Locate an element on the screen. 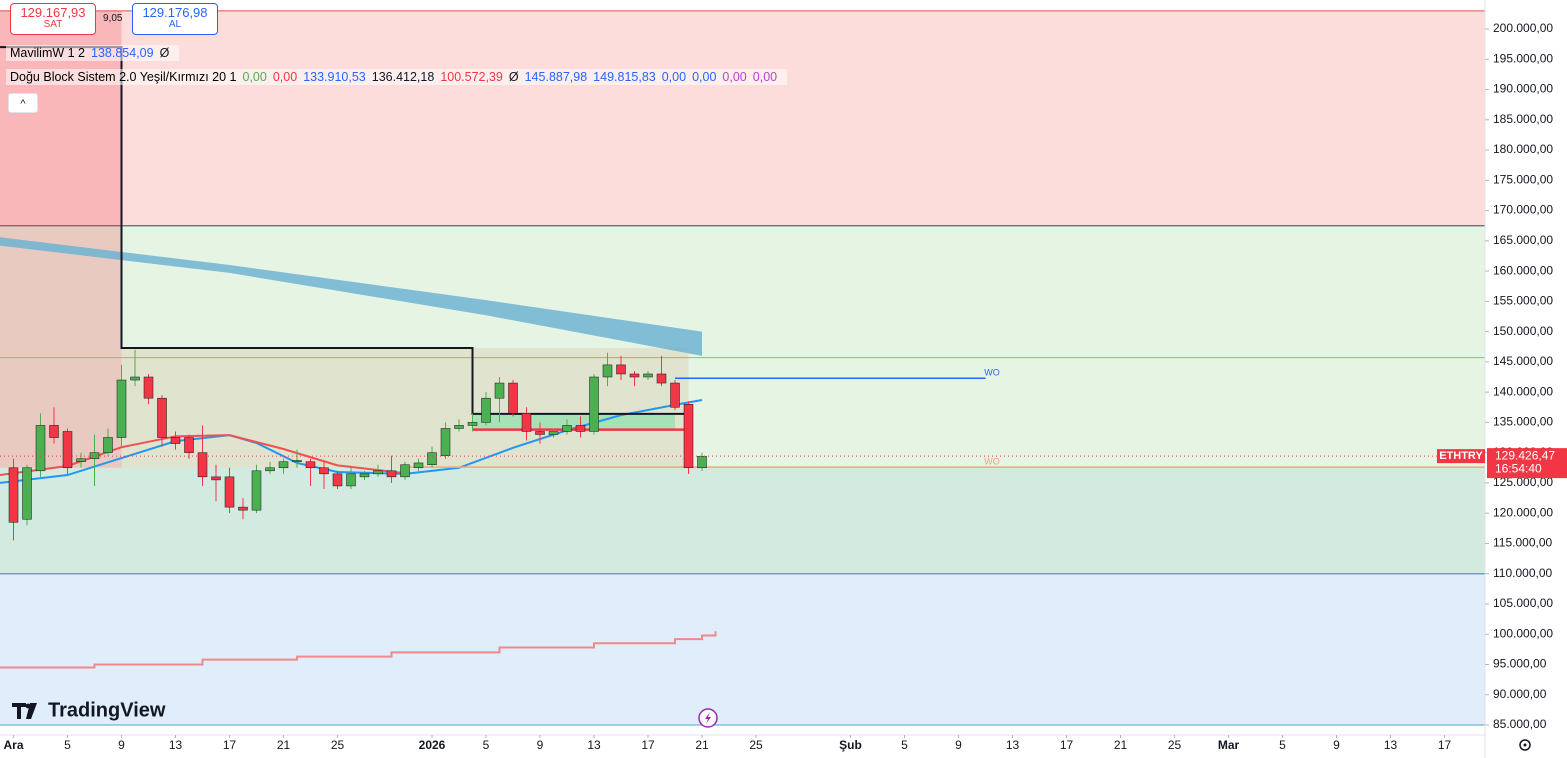 Image resolution: width=1567 pixels, height=758 pixels. y-tick-label: 100.000,00 is located at coordinates (1523, 633).